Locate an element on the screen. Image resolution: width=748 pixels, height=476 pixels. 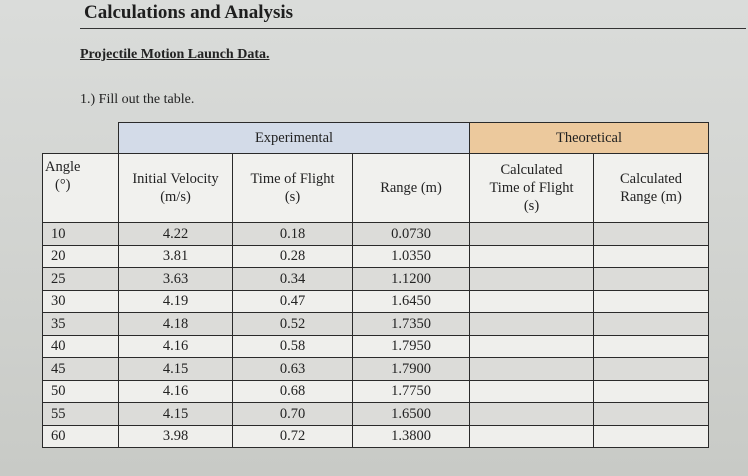
angle-cell: 20 is located at coordinates (80, 256).